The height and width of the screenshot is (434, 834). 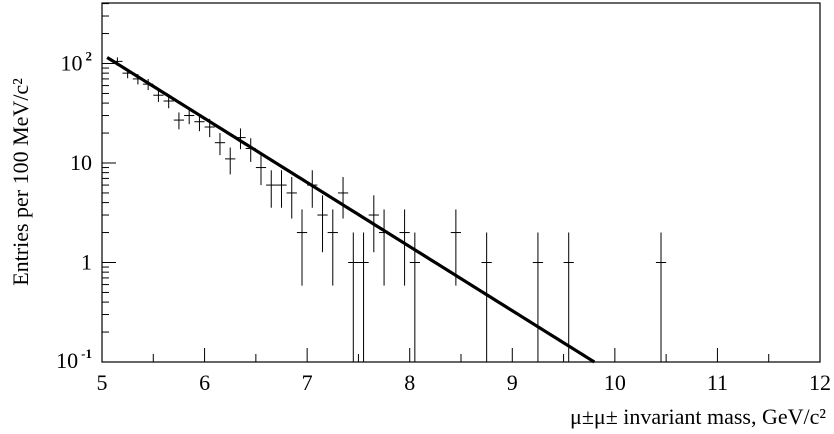 What do you see at coordinates (409, 382) in the screenshot?
I see `x-tick-label: 8` at bounding box center [409, 382].